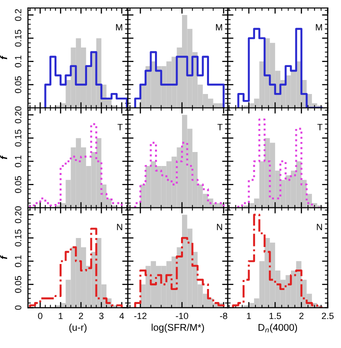  Describe the element at coordinates (101, 316) in the screenshot. I see `x-tick-label: 3` at that location.